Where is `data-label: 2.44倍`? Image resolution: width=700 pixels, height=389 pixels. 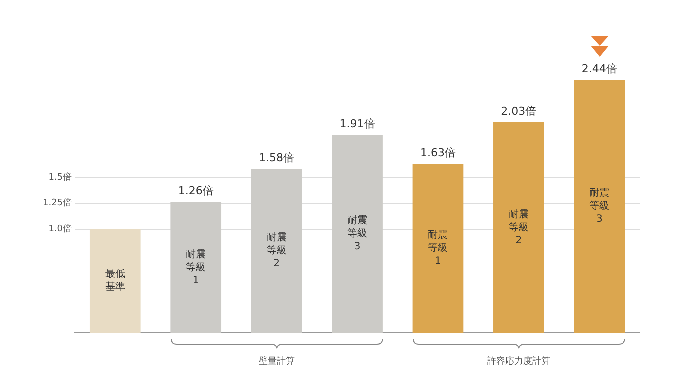 data-label: 2.44倍 is located at coordinates (600, 69).